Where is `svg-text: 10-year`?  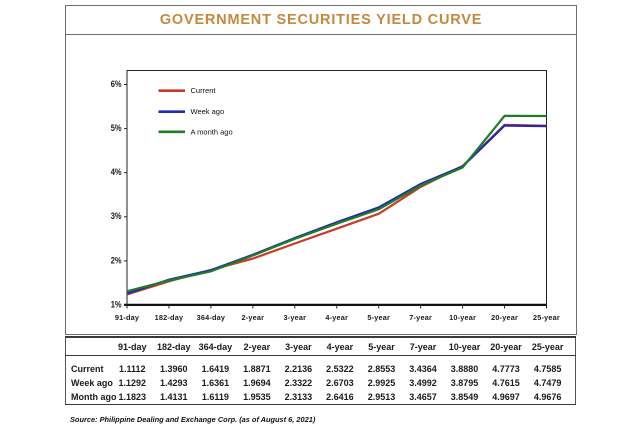
svg-text: 10-year is located at coordinates (462, 317).